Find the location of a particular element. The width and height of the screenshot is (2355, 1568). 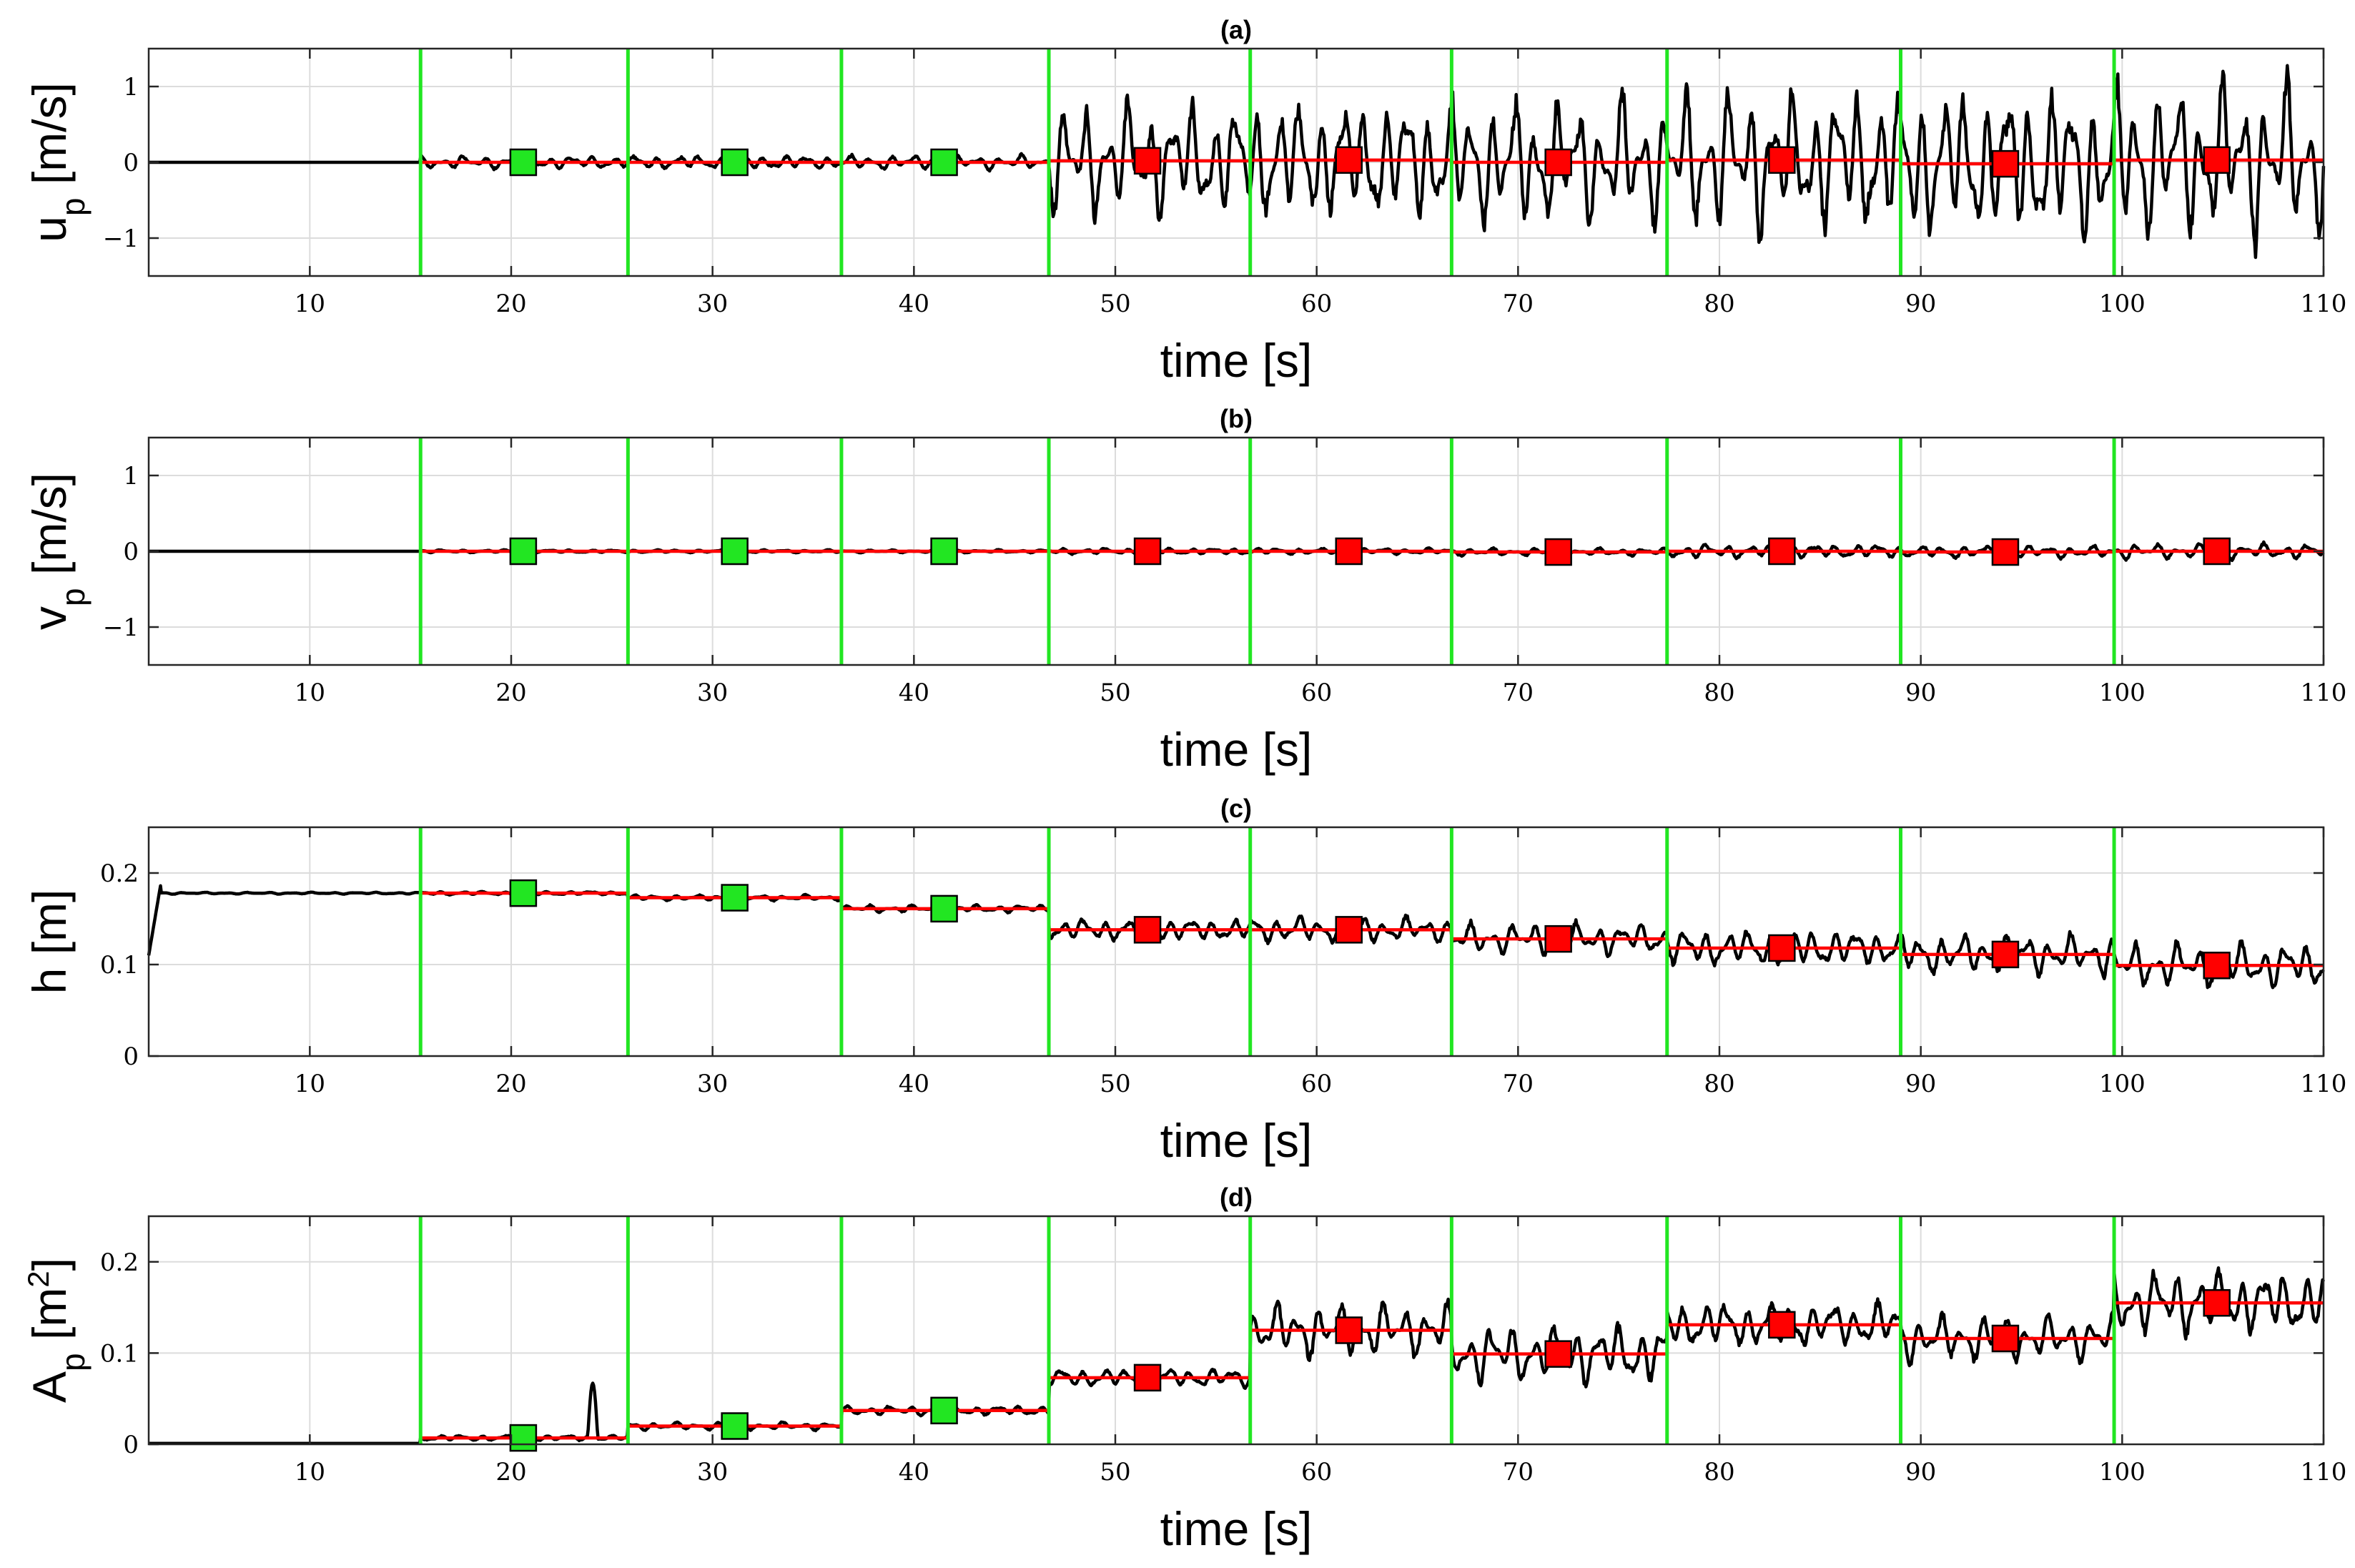

y-label-unit: [m is located at coordinates (49, 1320).